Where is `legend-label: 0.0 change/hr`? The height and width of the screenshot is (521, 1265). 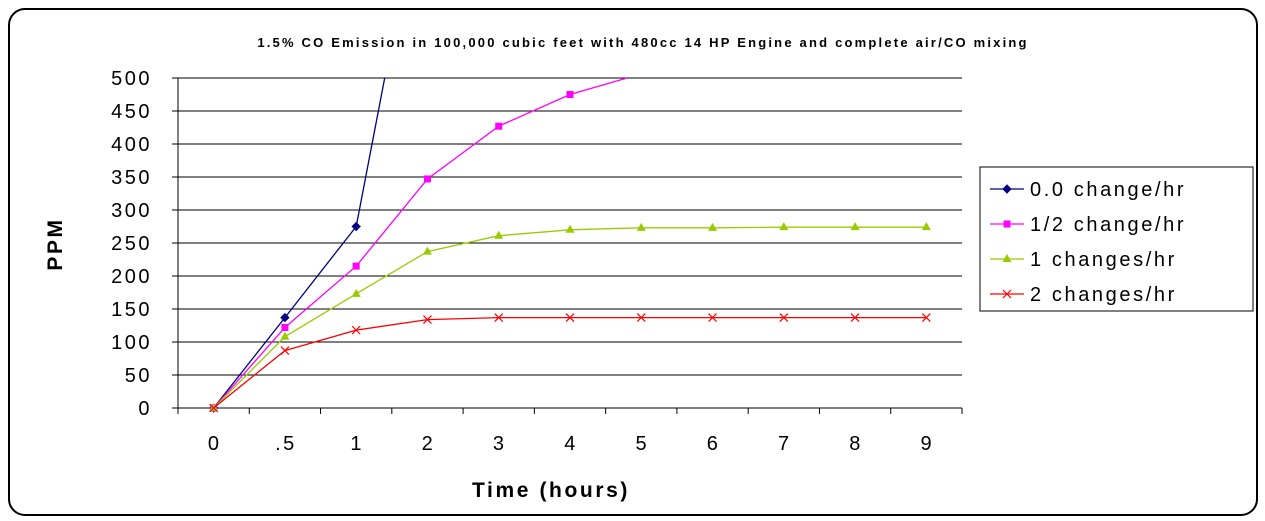 legend-label: 0.0 change/hr is located at coordinates (1108, 190).